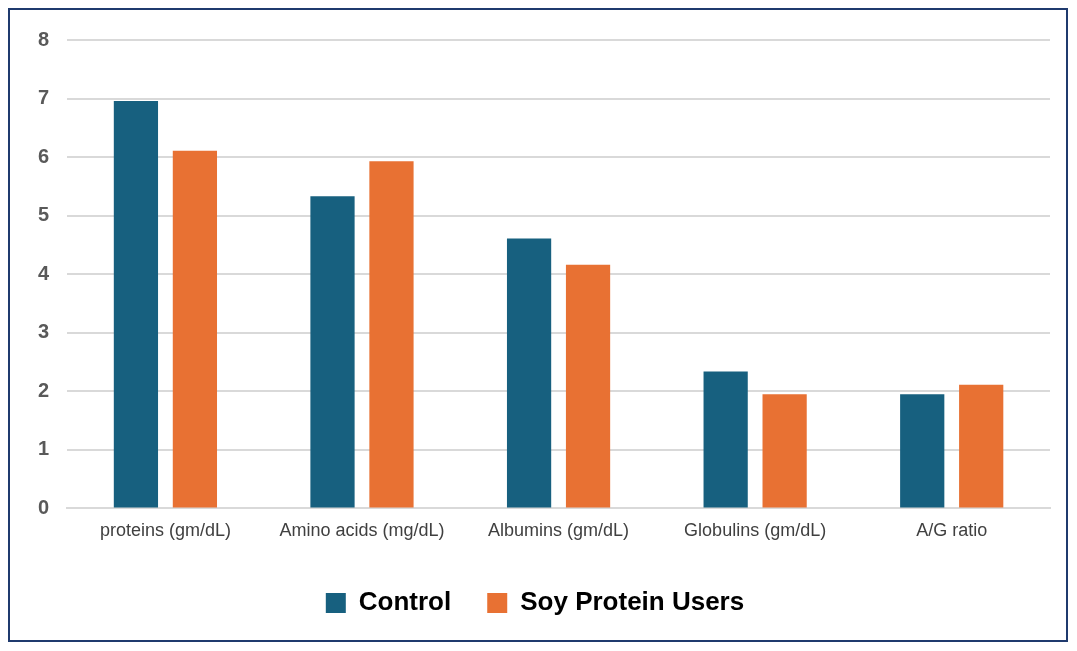 The width and height of the screenshot is (1077, 651). Describe the element at coordinates (362, 530) in the screenshot. I see `x-tick-label: Amino acids (mg/dL)` at that location.